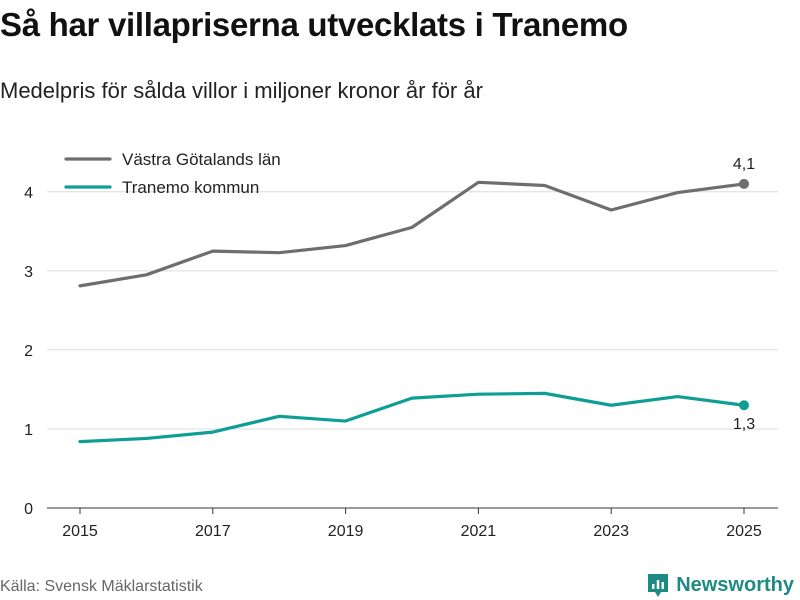 The width and height of the screenshot is (800, 600). Describe the element at coordinates (744, 424) in the screenshot. I see `series-end-label: 1,3` at that location.